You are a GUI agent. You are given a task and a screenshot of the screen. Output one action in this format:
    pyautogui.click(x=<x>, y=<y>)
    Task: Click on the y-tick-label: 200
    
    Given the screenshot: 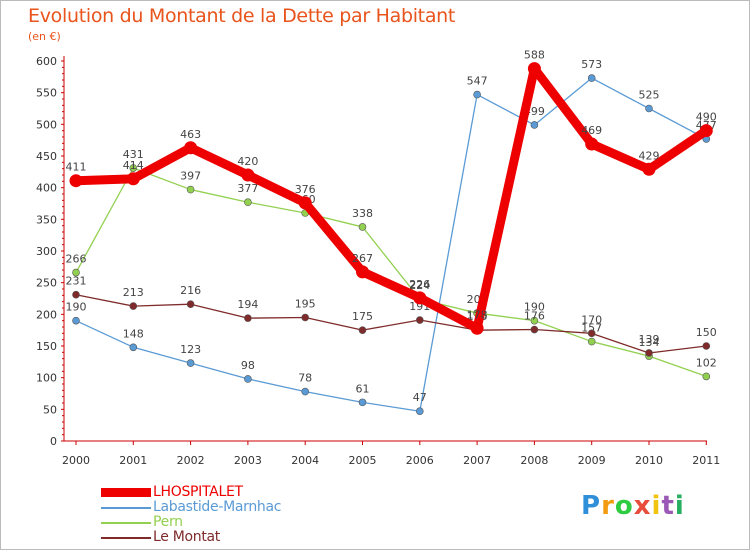 What is the action you would take?
    pyautogui.click(x=46, y=314)
    